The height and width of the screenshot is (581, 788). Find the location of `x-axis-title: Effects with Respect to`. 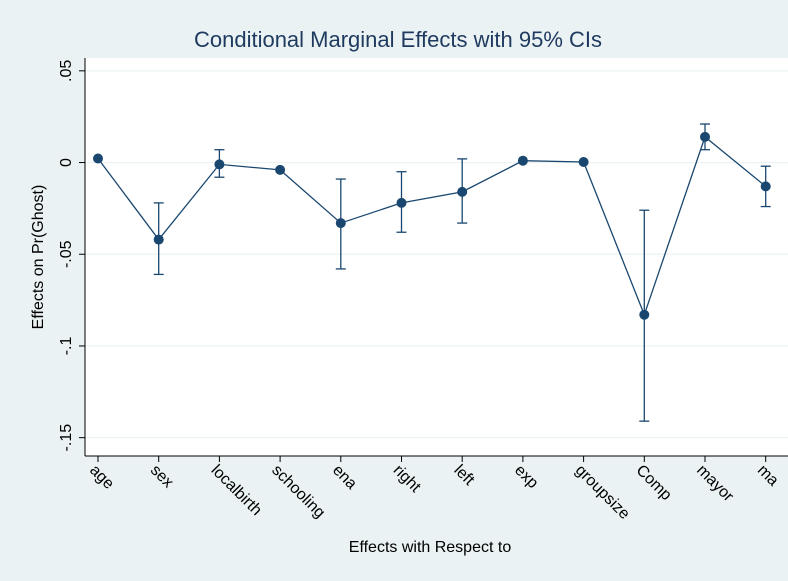

x-axis-title: Effects with Respect to is located at coordinates (430, 547).